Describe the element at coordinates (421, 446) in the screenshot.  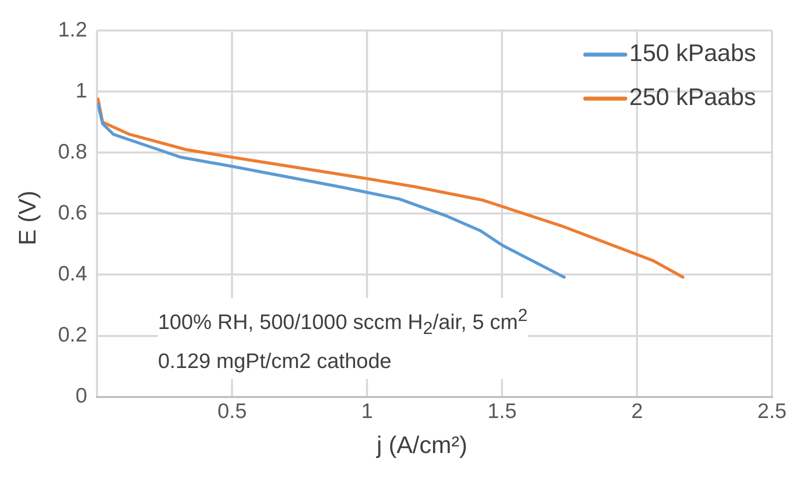
I see `x-axis-title: j (A/cm²)` at that location.